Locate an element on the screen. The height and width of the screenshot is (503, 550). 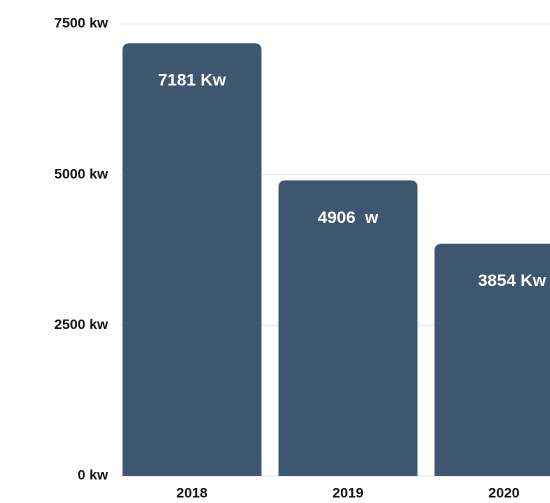
x-tick-label: 2018 is located at coordinates (191, 493).